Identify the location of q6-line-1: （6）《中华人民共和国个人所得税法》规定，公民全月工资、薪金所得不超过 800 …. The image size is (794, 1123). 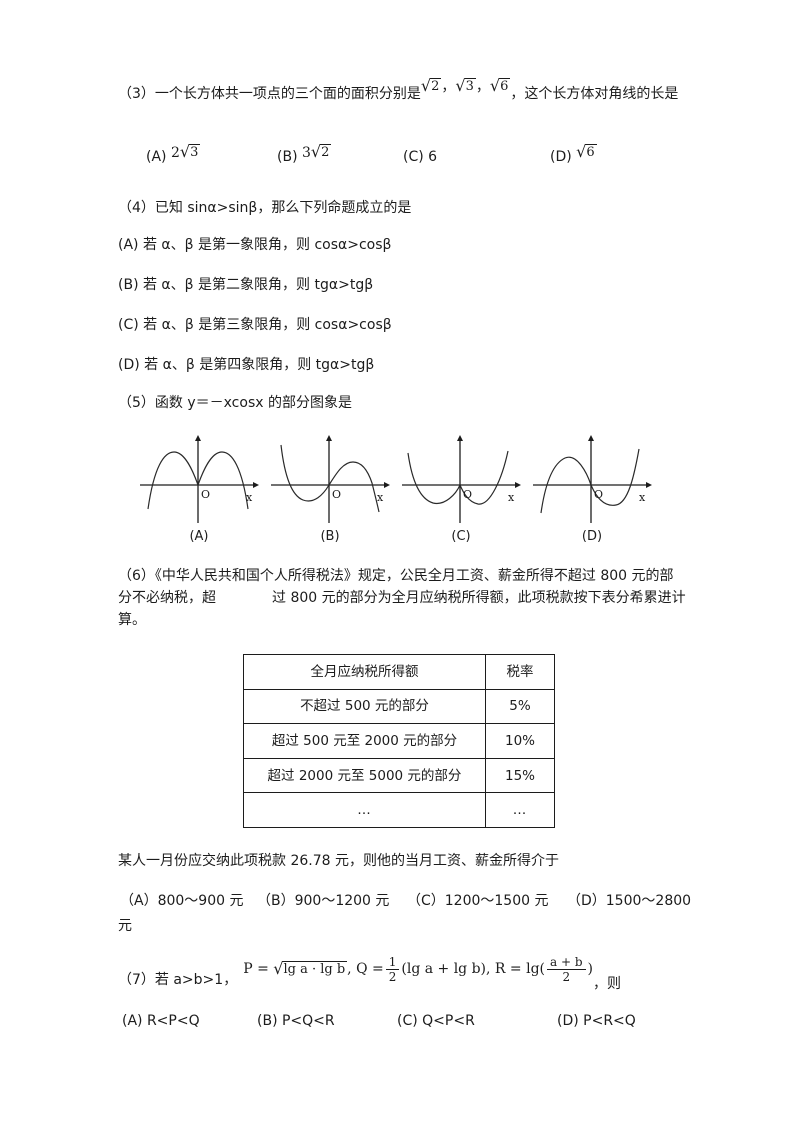
(396, 576).